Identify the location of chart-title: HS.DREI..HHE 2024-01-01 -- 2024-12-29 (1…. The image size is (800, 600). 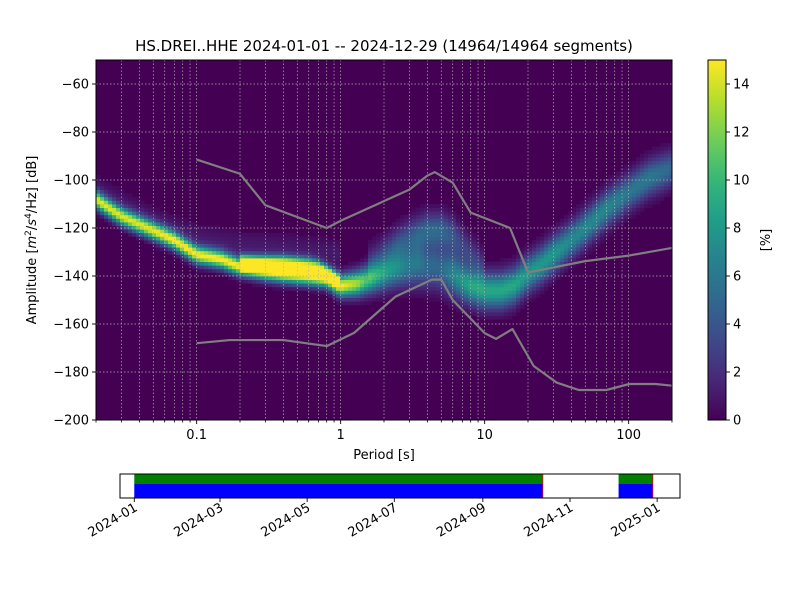
(384, 46).